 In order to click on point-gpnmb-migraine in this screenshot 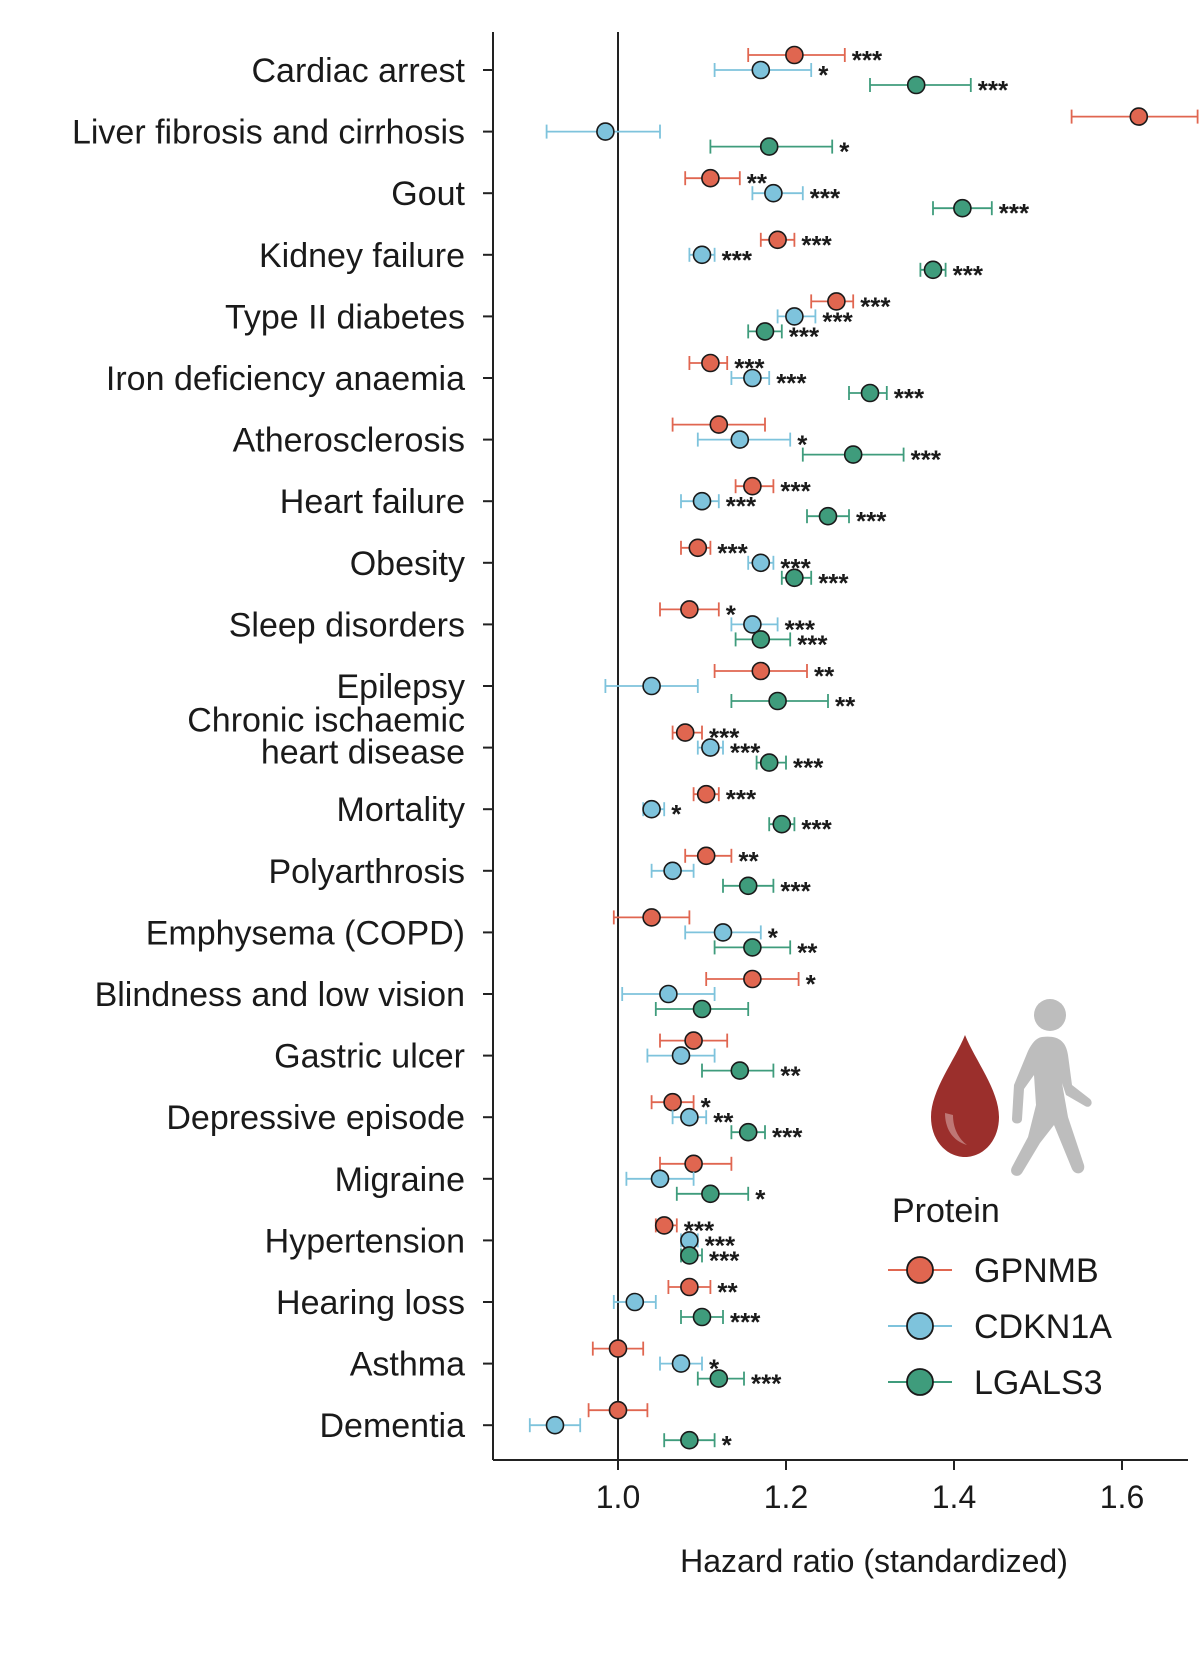, I will do `click(693, 1164)`.